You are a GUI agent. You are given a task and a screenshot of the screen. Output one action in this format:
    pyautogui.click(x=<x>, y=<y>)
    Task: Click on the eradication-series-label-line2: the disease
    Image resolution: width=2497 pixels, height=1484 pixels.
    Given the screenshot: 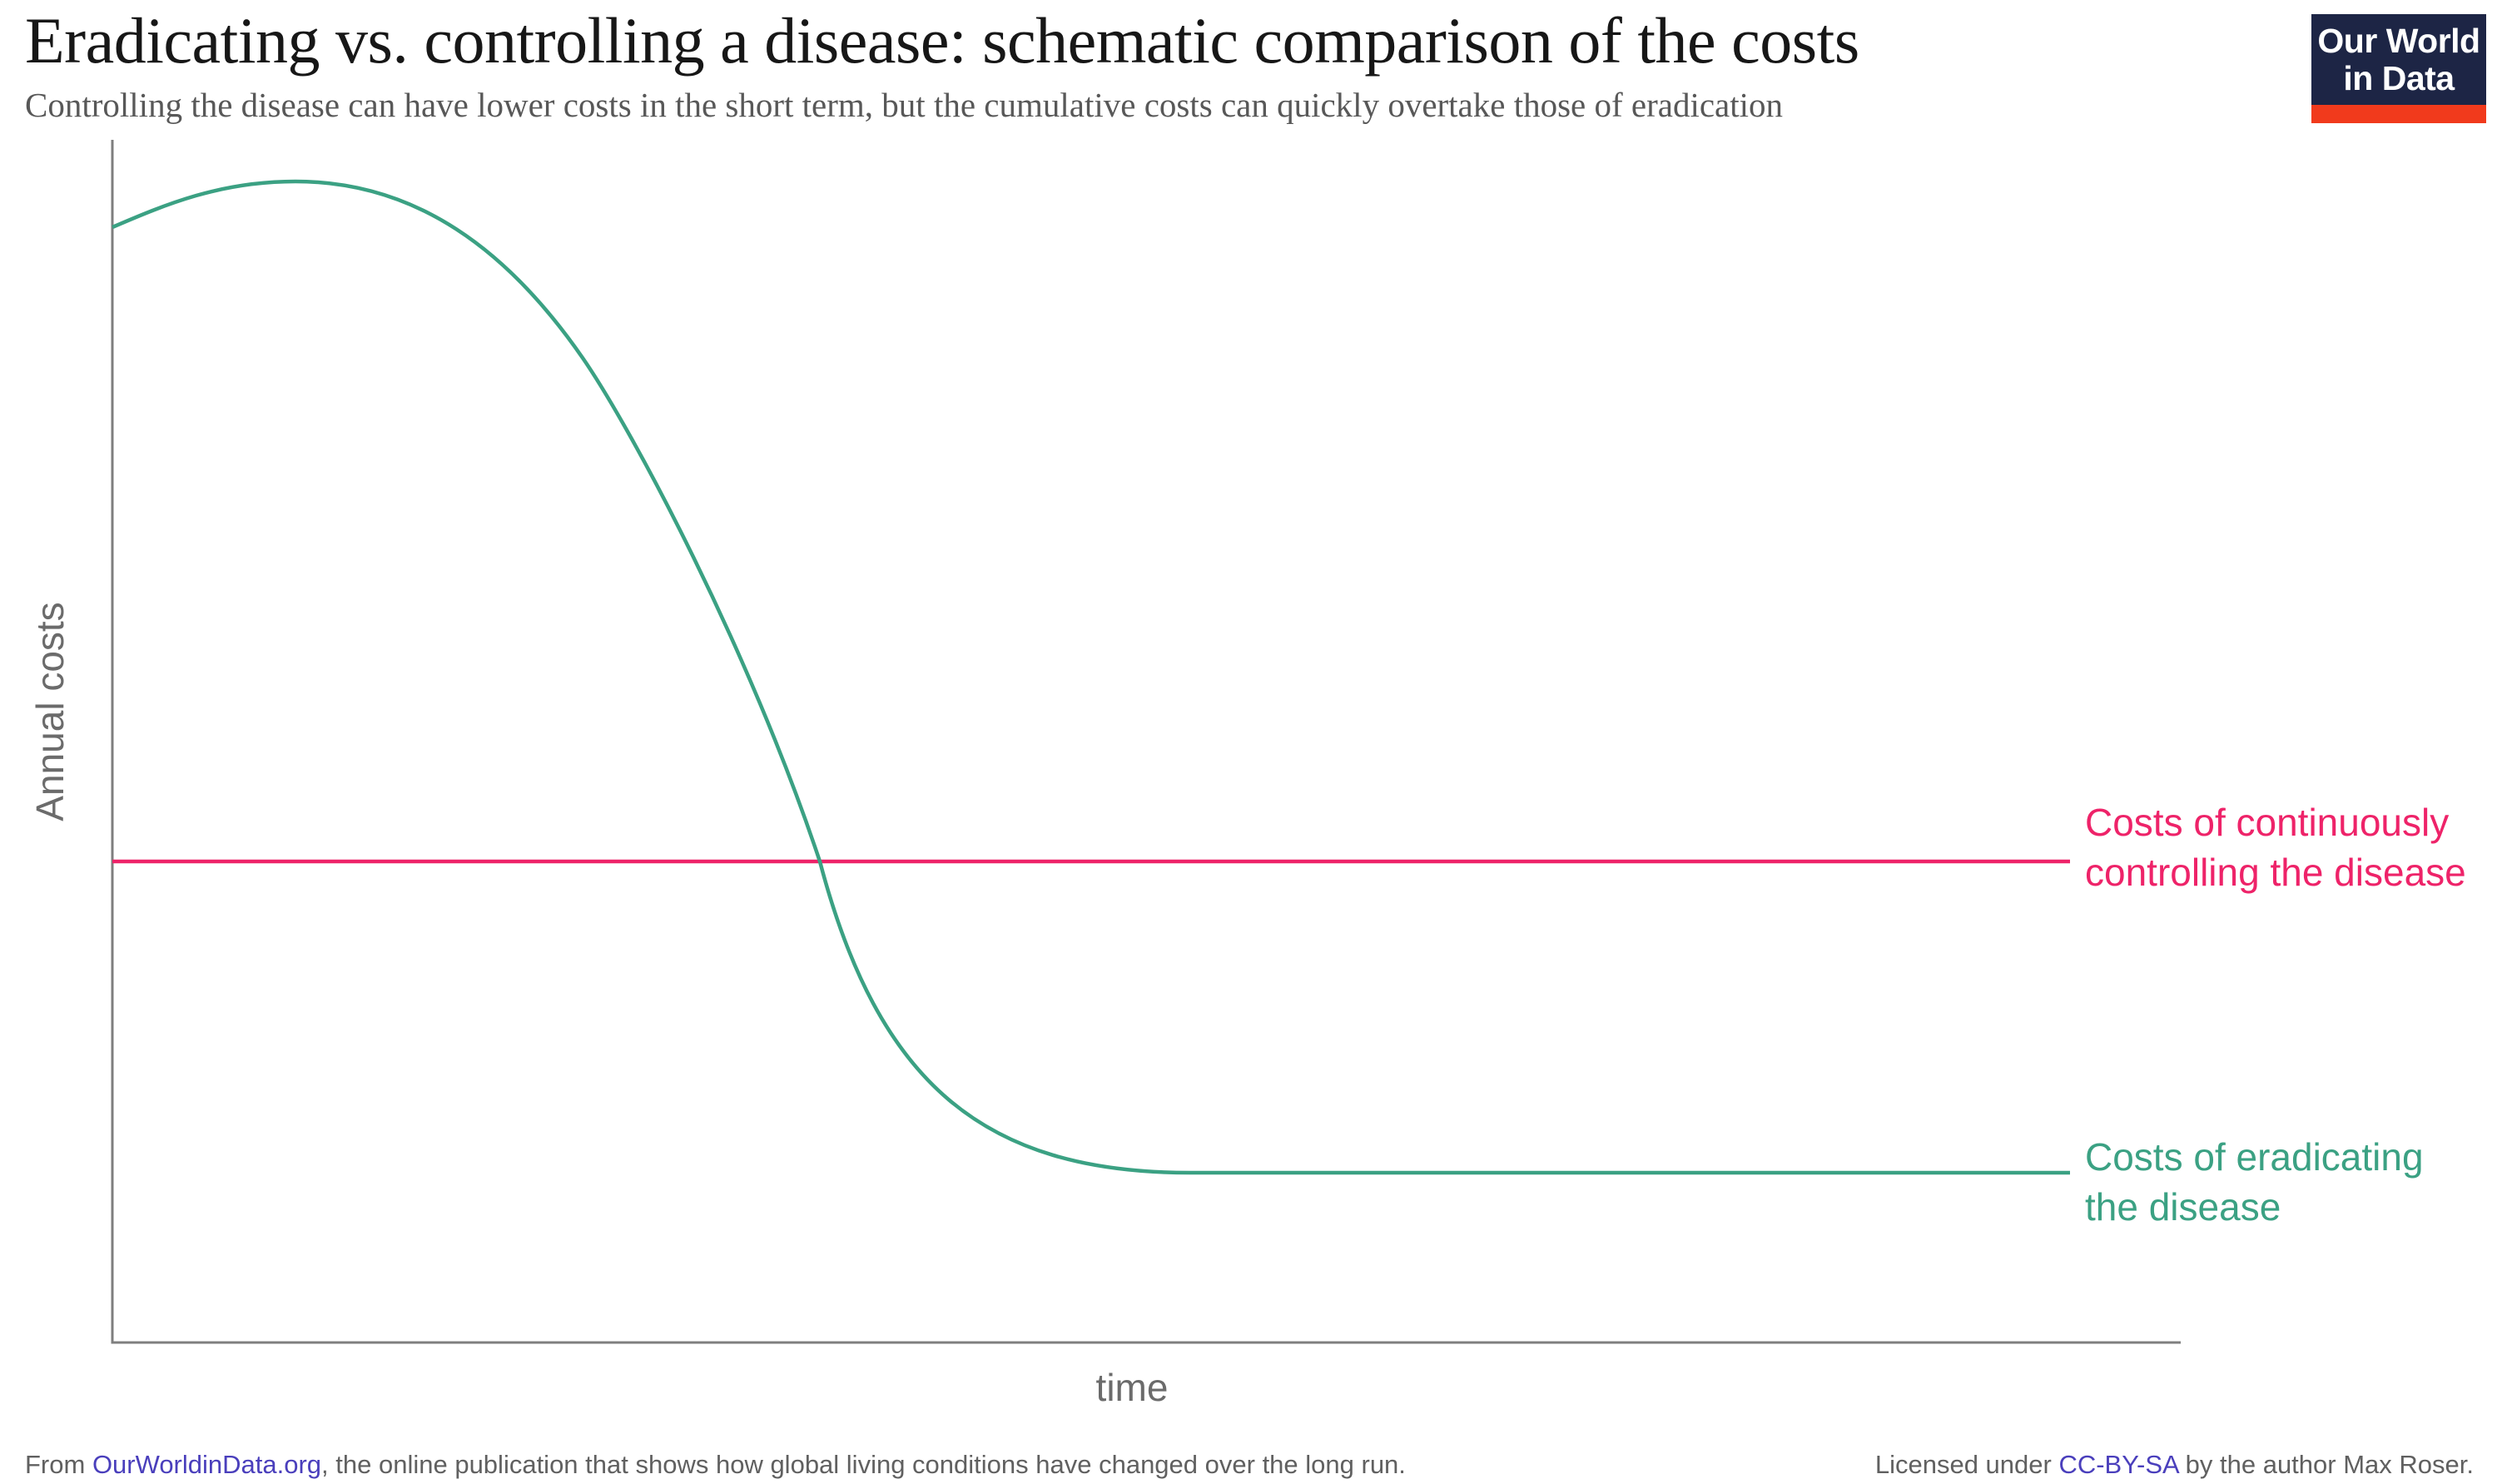 What is the action you would take?
    pyautogui.click(x=2183, y=1206)
    